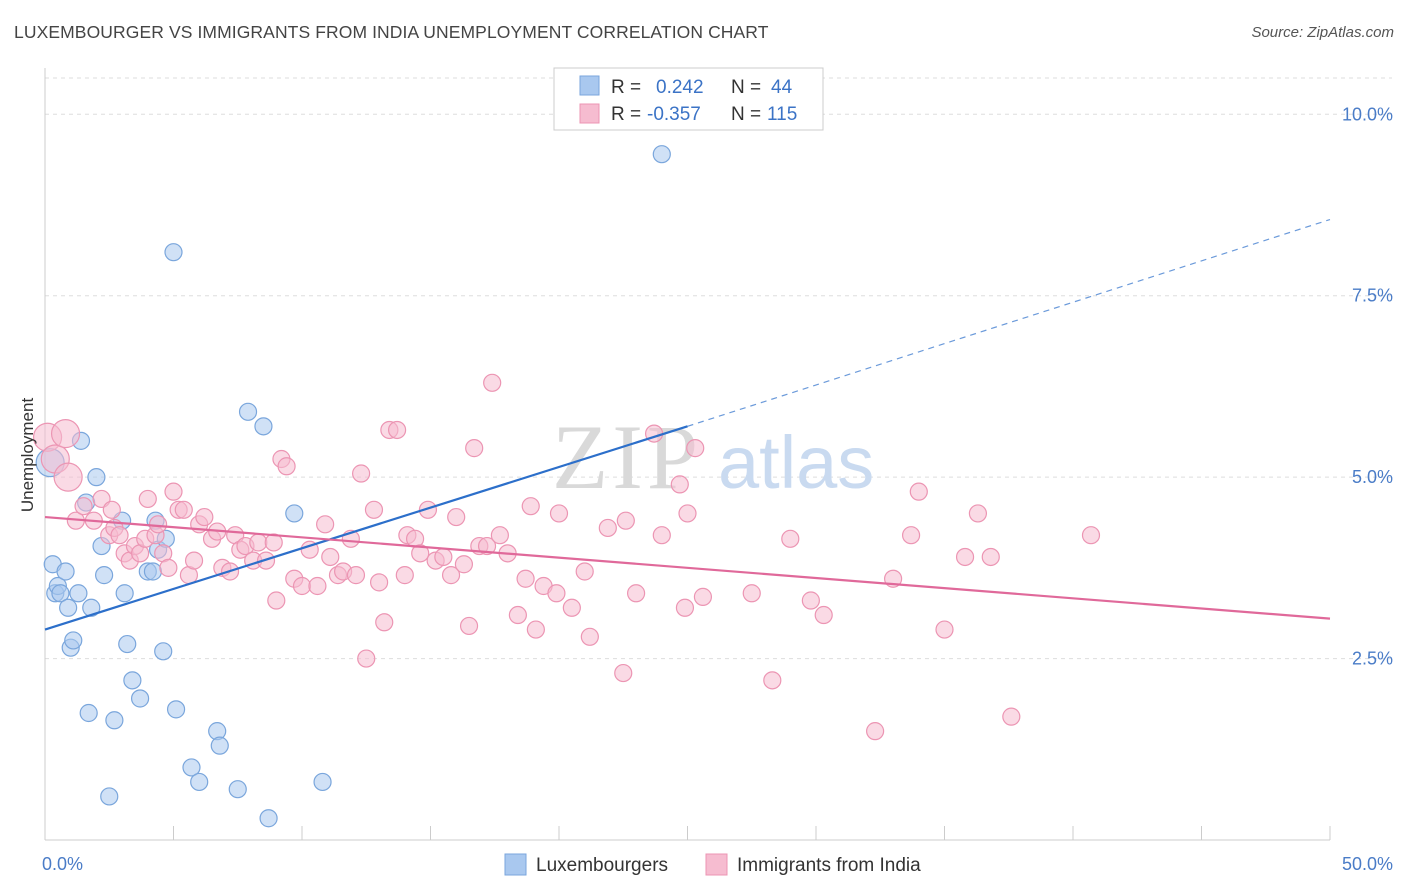  What do you see at coordinates (589, 85) in the screenshot?
I see `legend-swatch-blue` at bounding box center [589, 85].